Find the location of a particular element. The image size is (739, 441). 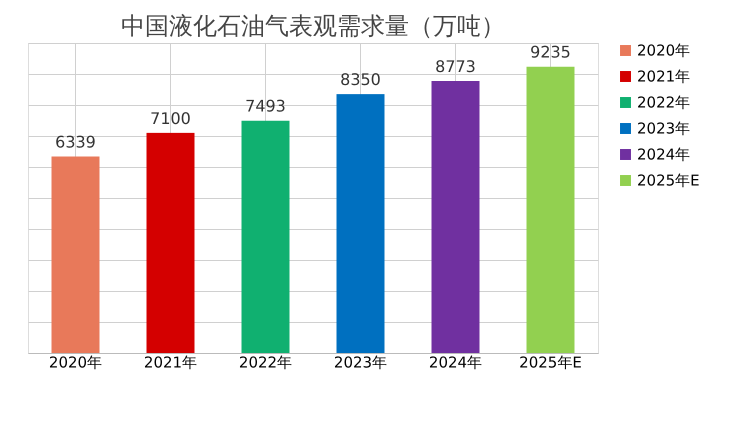

x-tick-label: 2021年 is located at coordinates (171, 363).